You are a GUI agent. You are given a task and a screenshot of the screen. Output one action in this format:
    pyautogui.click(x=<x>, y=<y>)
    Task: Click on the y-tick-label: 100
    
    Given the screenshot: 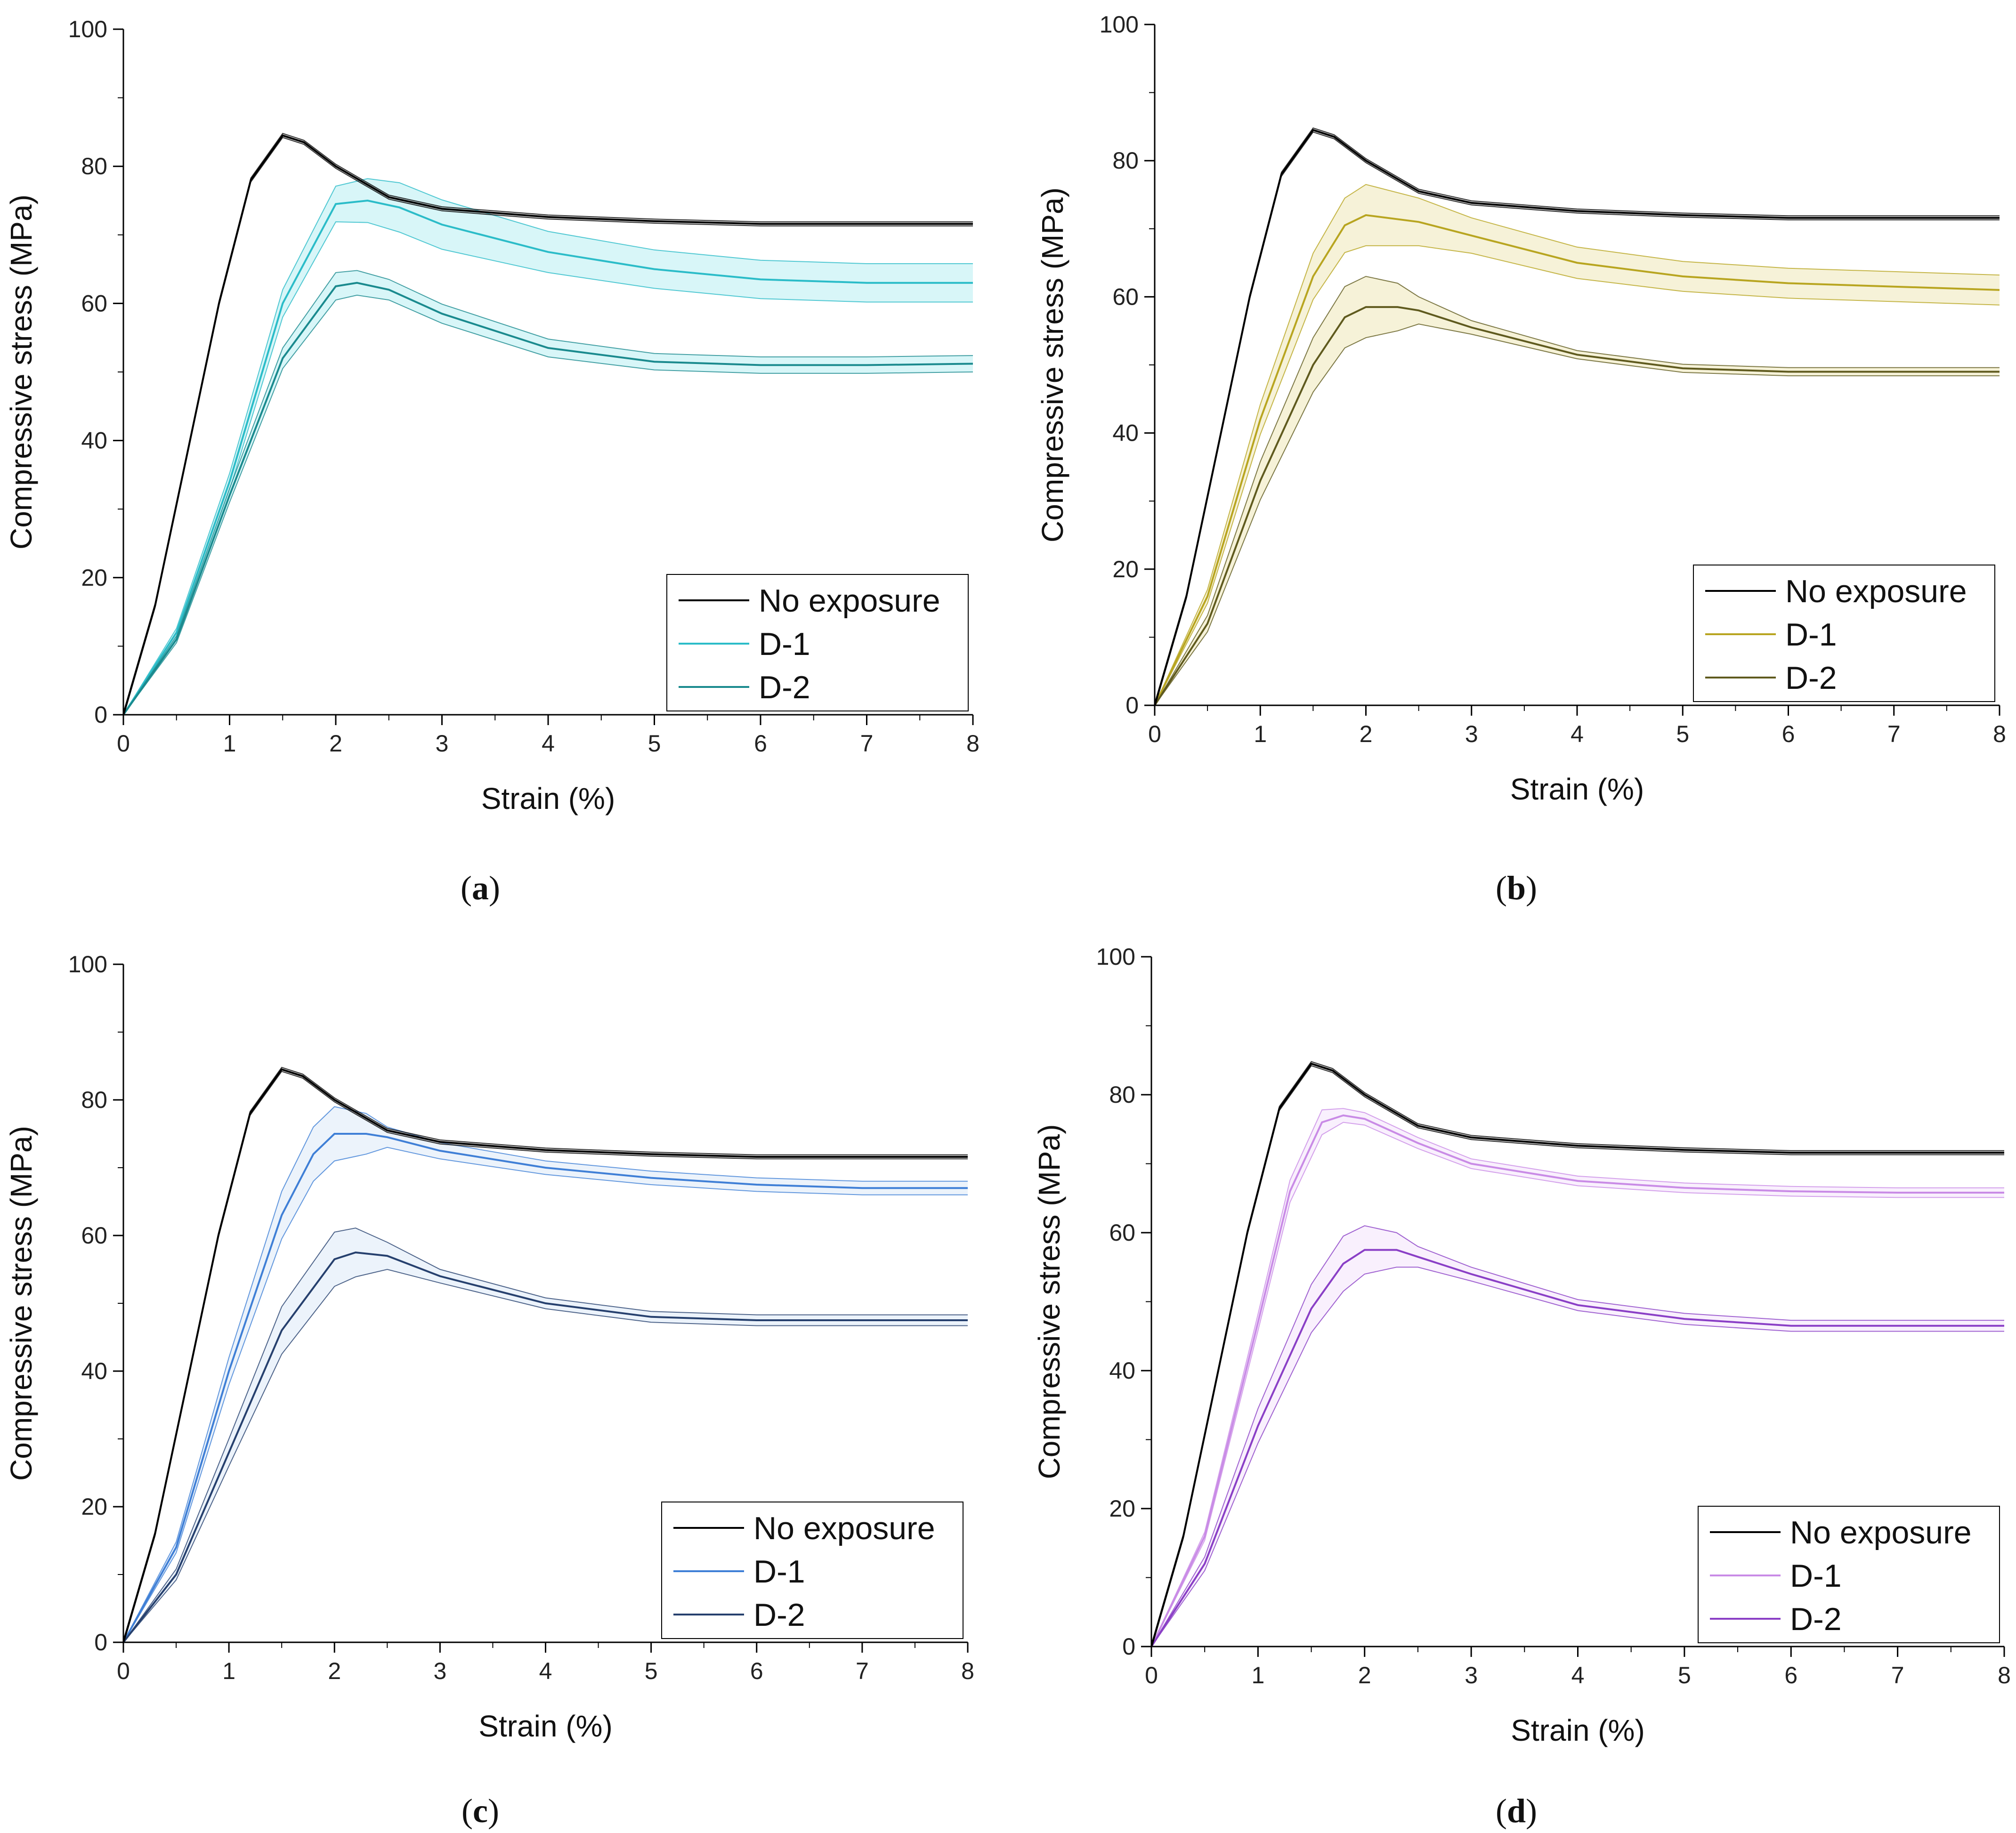 What is the action you would take?
    pyautogui.click(x=87, y=964)
    